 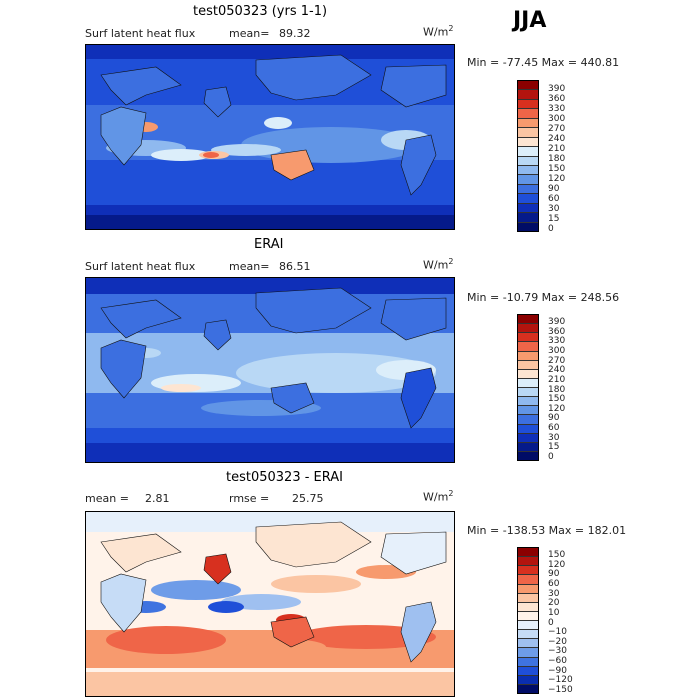 I want to click on panel-1-colorbar-tick-label: 390, so click(x=557, y=89).